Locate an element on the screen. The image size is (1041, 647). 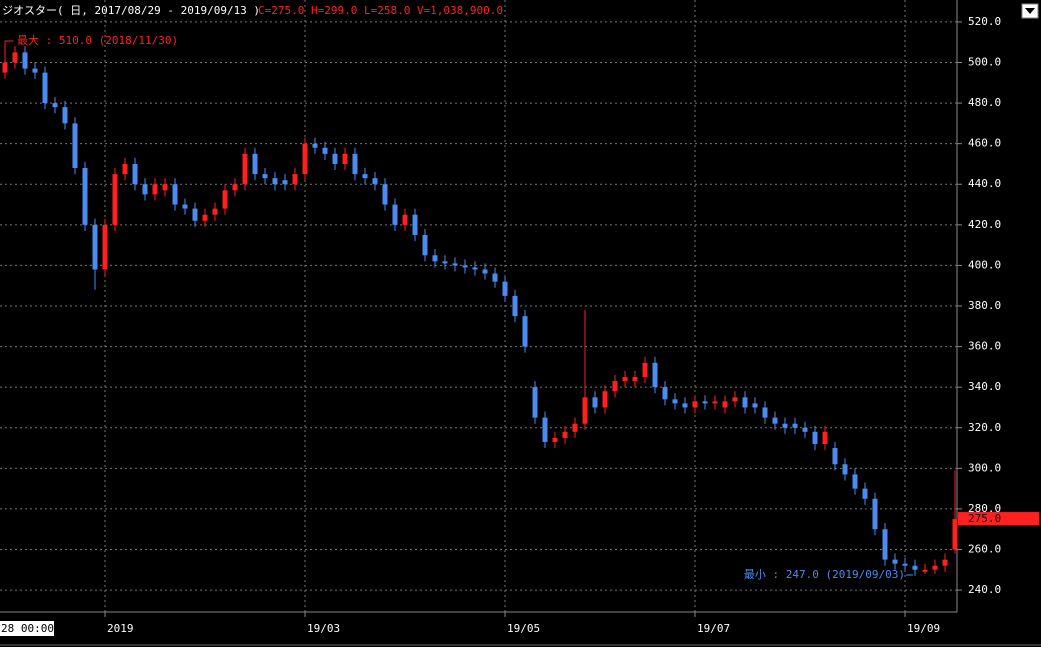
y-tick-label: 380.0 is located at coordinates (984, 305).